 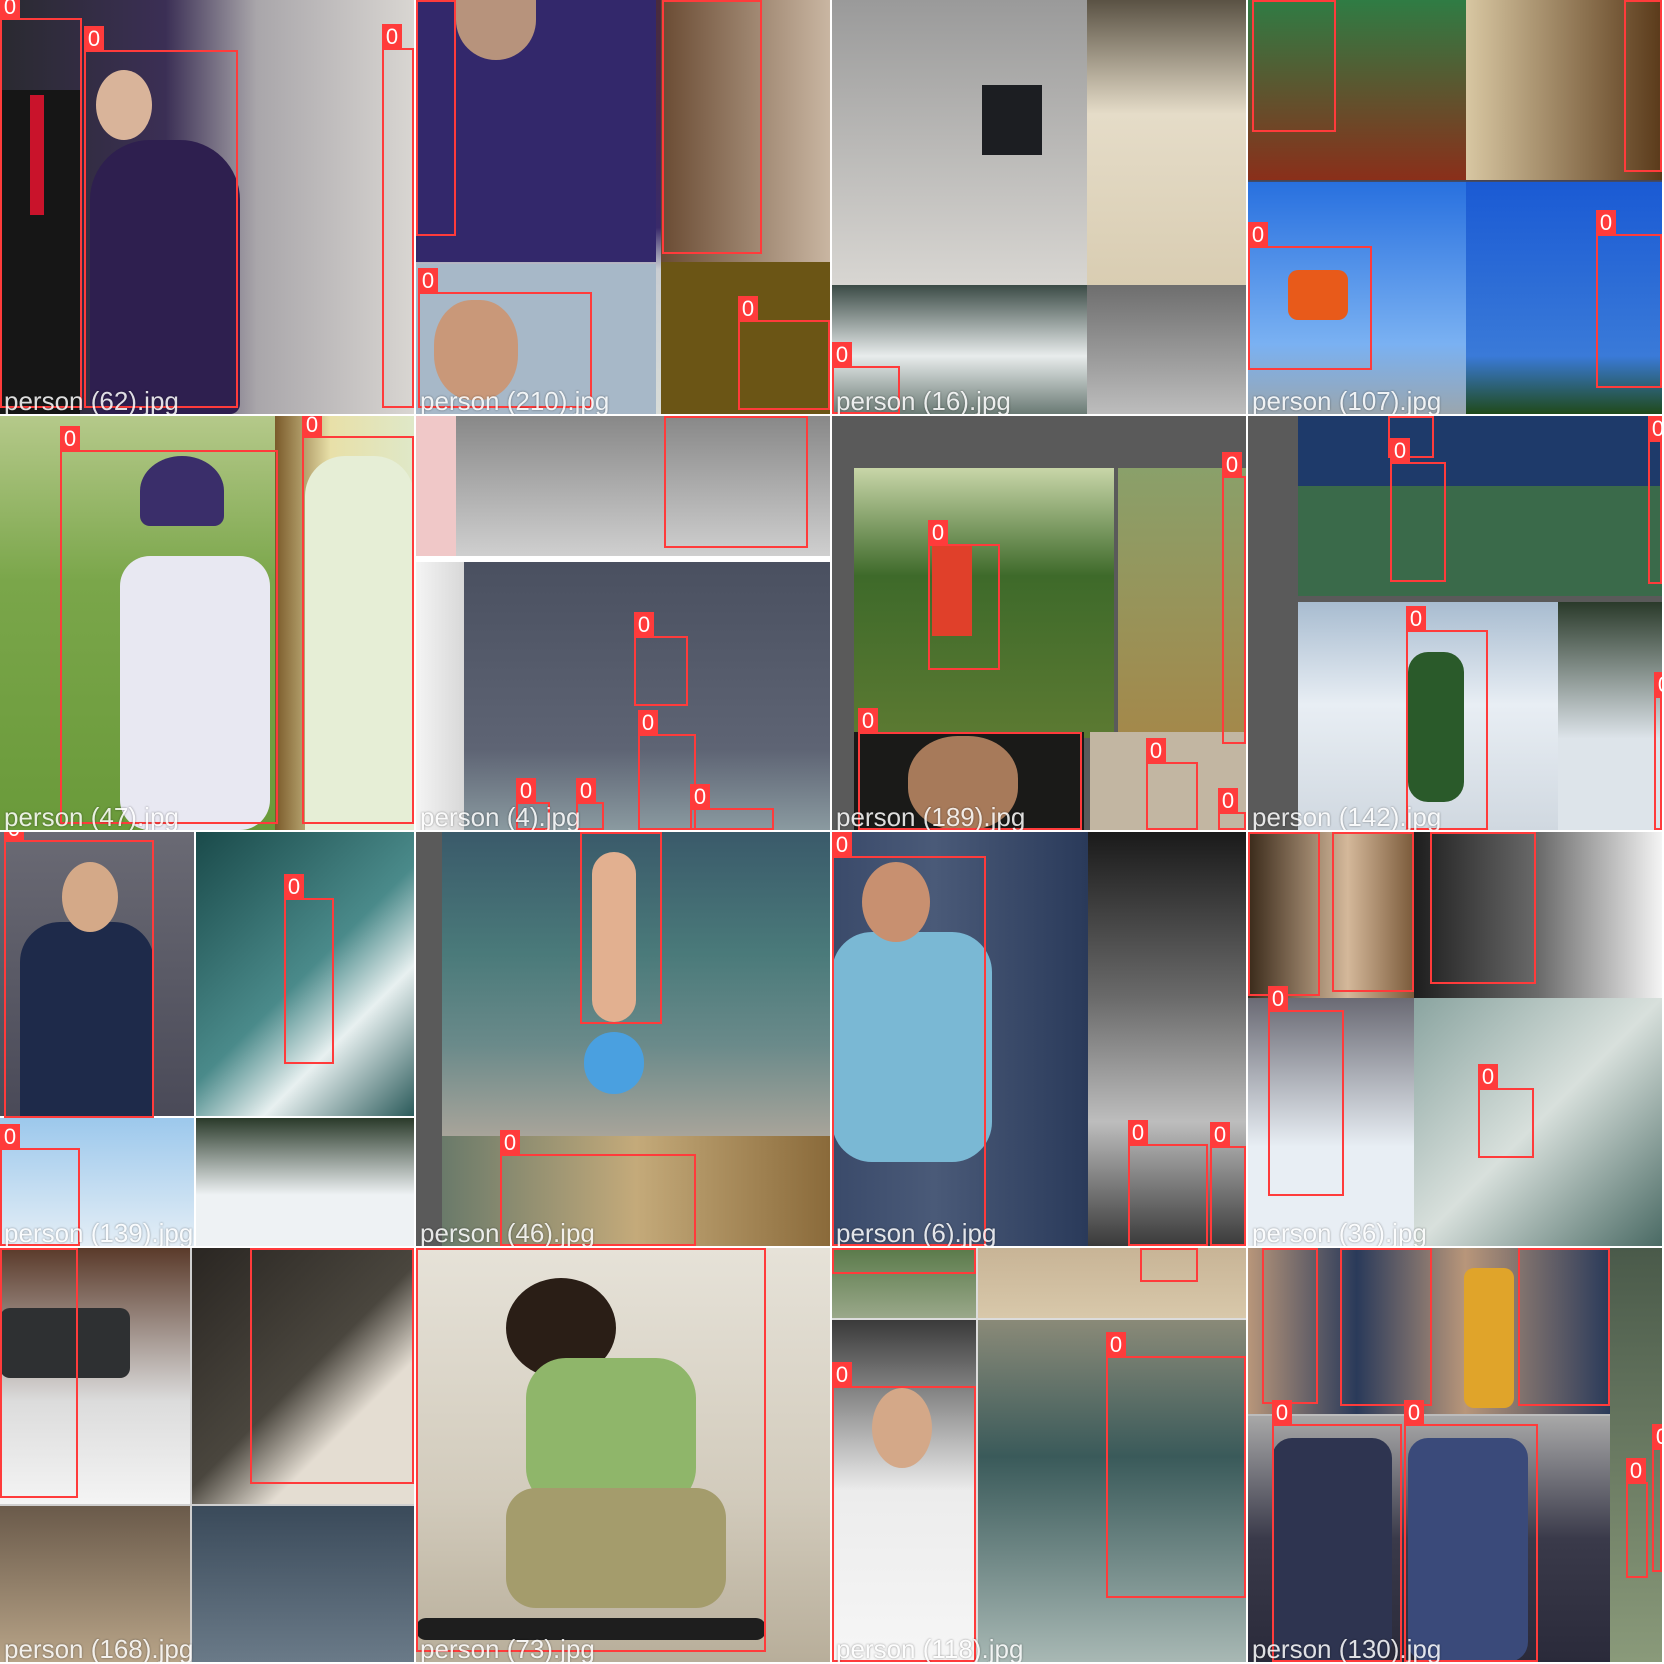 I want to click on image-filename: person (168).jpg, so click(x=99, y=1648).